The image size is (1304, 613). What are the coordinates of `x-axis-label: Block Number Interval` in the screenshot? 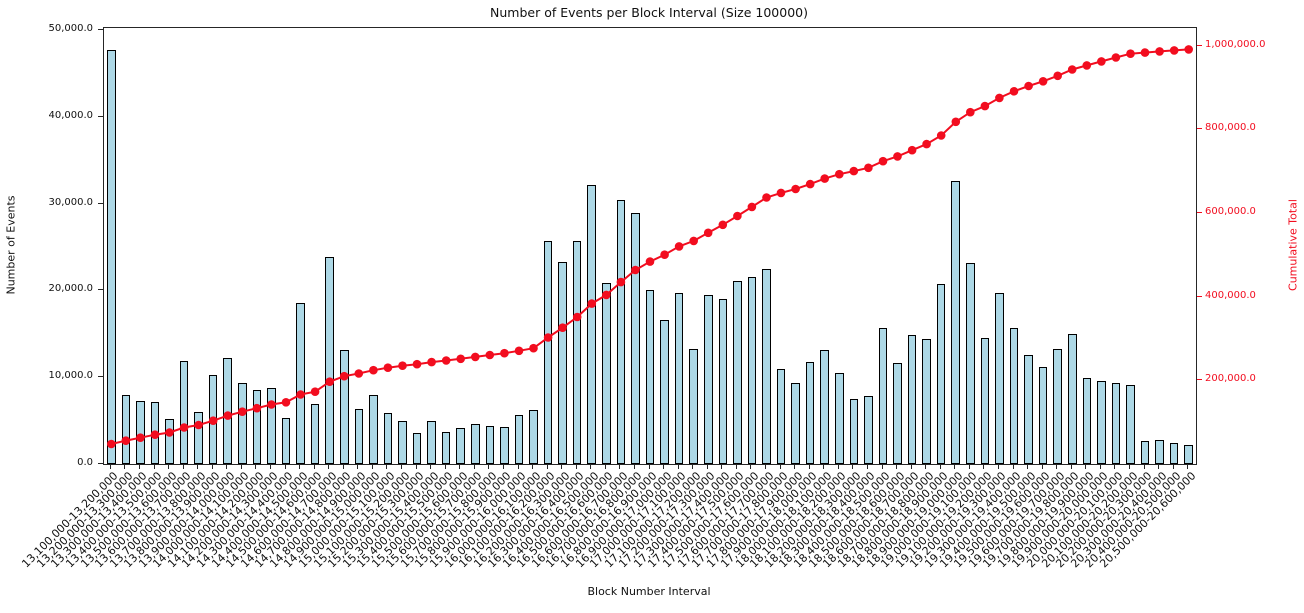 It's located at (649, 591).